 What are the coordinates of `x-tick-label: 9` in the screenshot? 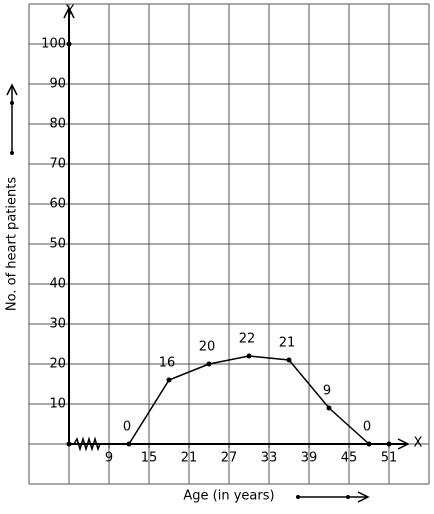 It's located at (109, 458).